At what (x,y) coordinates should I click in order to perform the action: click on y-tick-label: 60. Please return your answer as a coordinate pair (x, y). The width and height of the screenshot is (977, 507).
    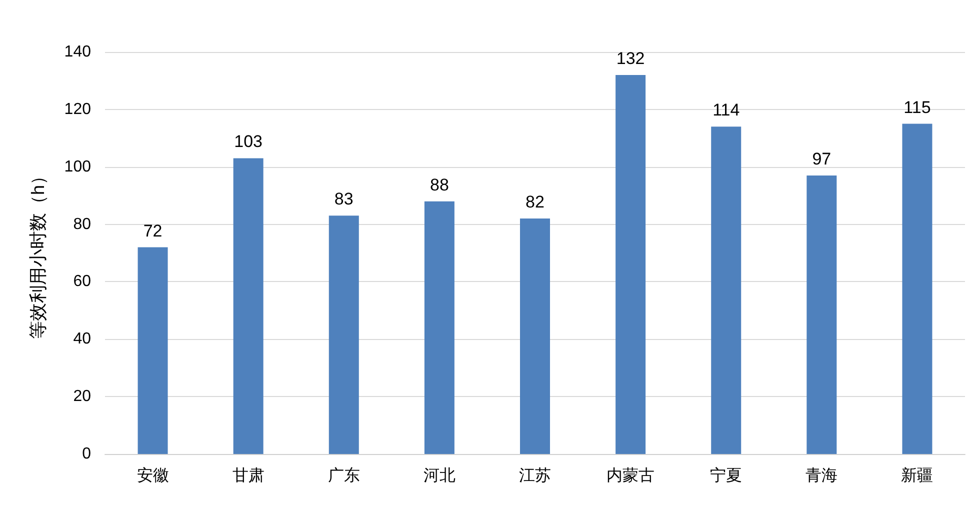
    Looking at the image, I should click on (82, 281).